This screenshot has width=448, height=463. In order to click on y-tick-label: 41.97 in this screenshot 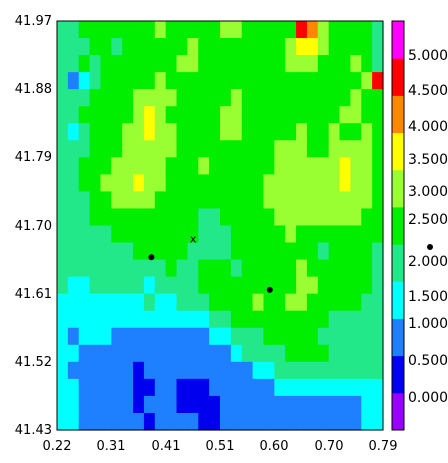, I will do `click(33, 21)`.